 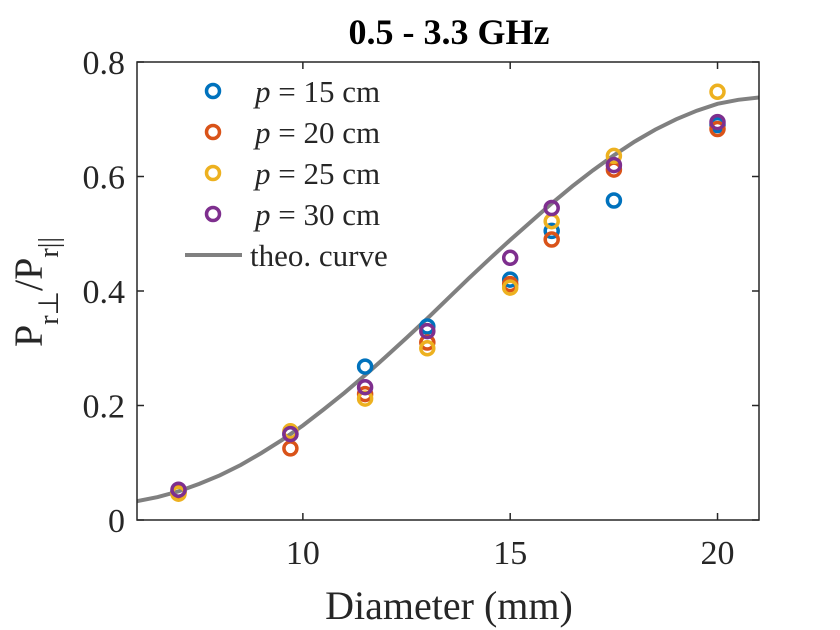 I want to click on y-label-separator: /P, so click(x=28, y=274).